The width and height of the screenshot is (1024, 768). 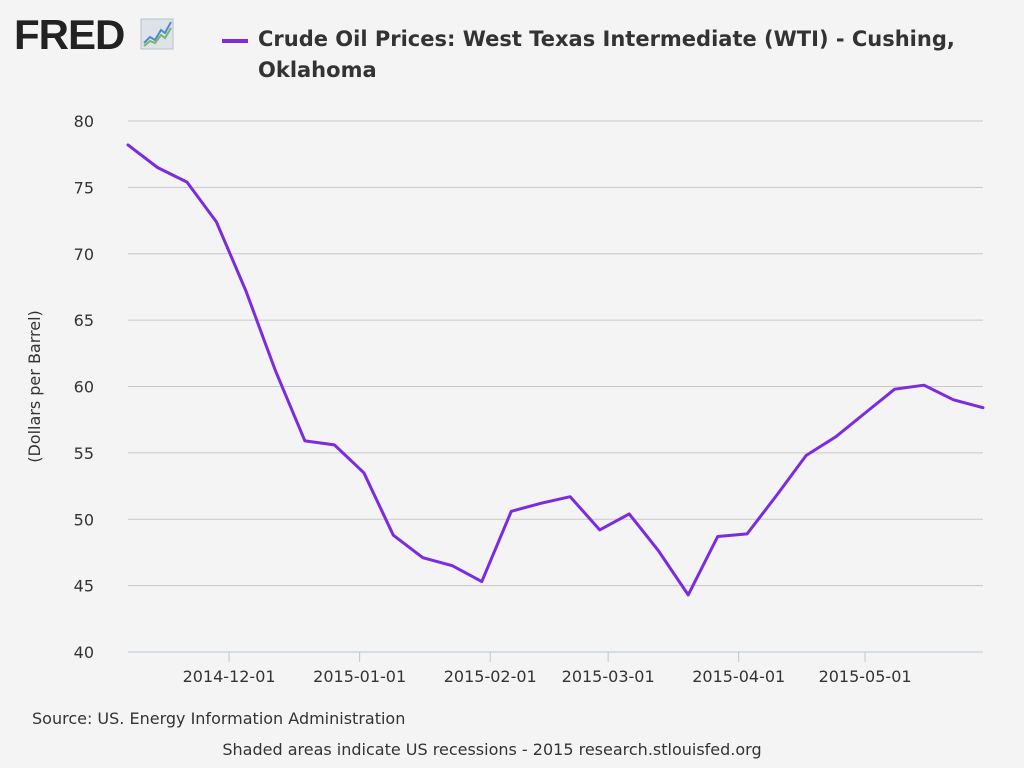 I want to click on x-tick-label: 2015-05-01, so click(x=865, y=676).